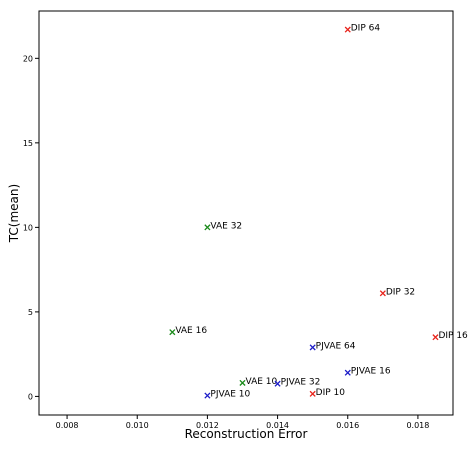 The width and height of the screenshot is (474, 449). I want to click on x-tick-label: 0.018, so click(417, 425).